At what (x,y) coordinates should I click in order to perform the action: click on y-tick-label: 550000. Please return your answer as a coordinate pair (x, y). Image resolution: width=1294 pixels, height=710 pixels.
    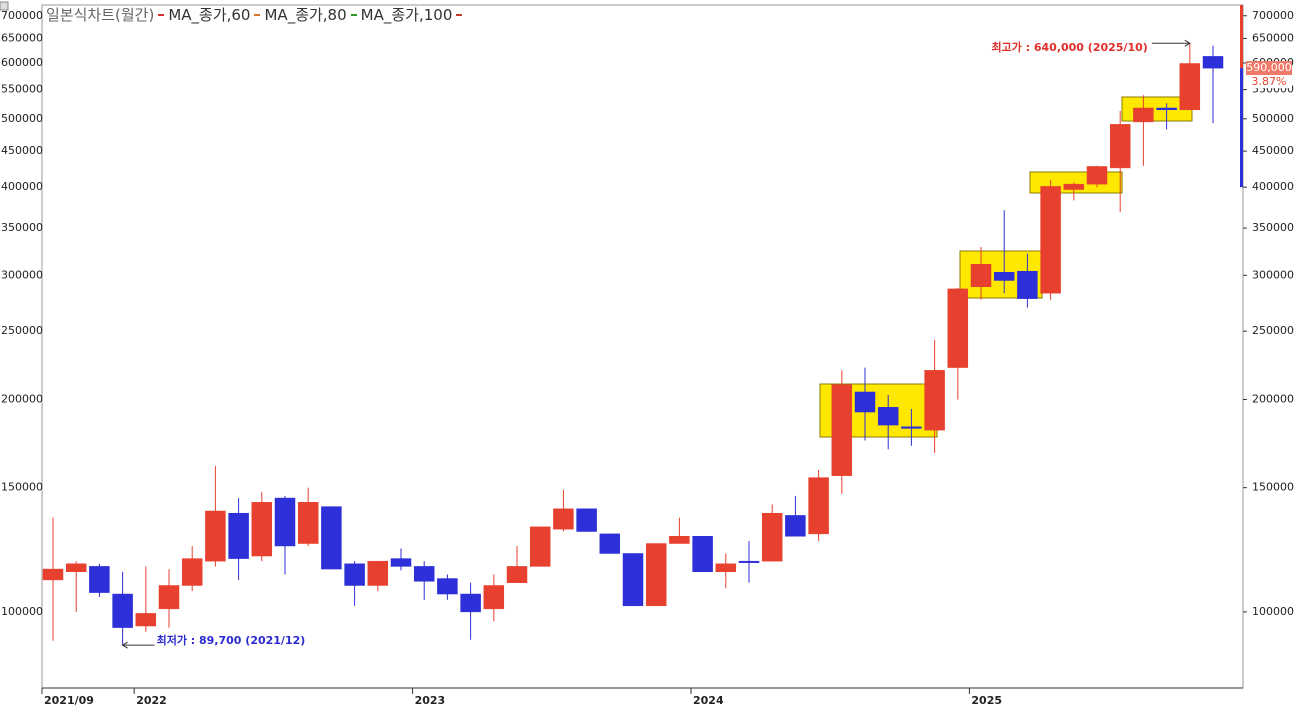
    Looking at the image, I should click on (22, 89).